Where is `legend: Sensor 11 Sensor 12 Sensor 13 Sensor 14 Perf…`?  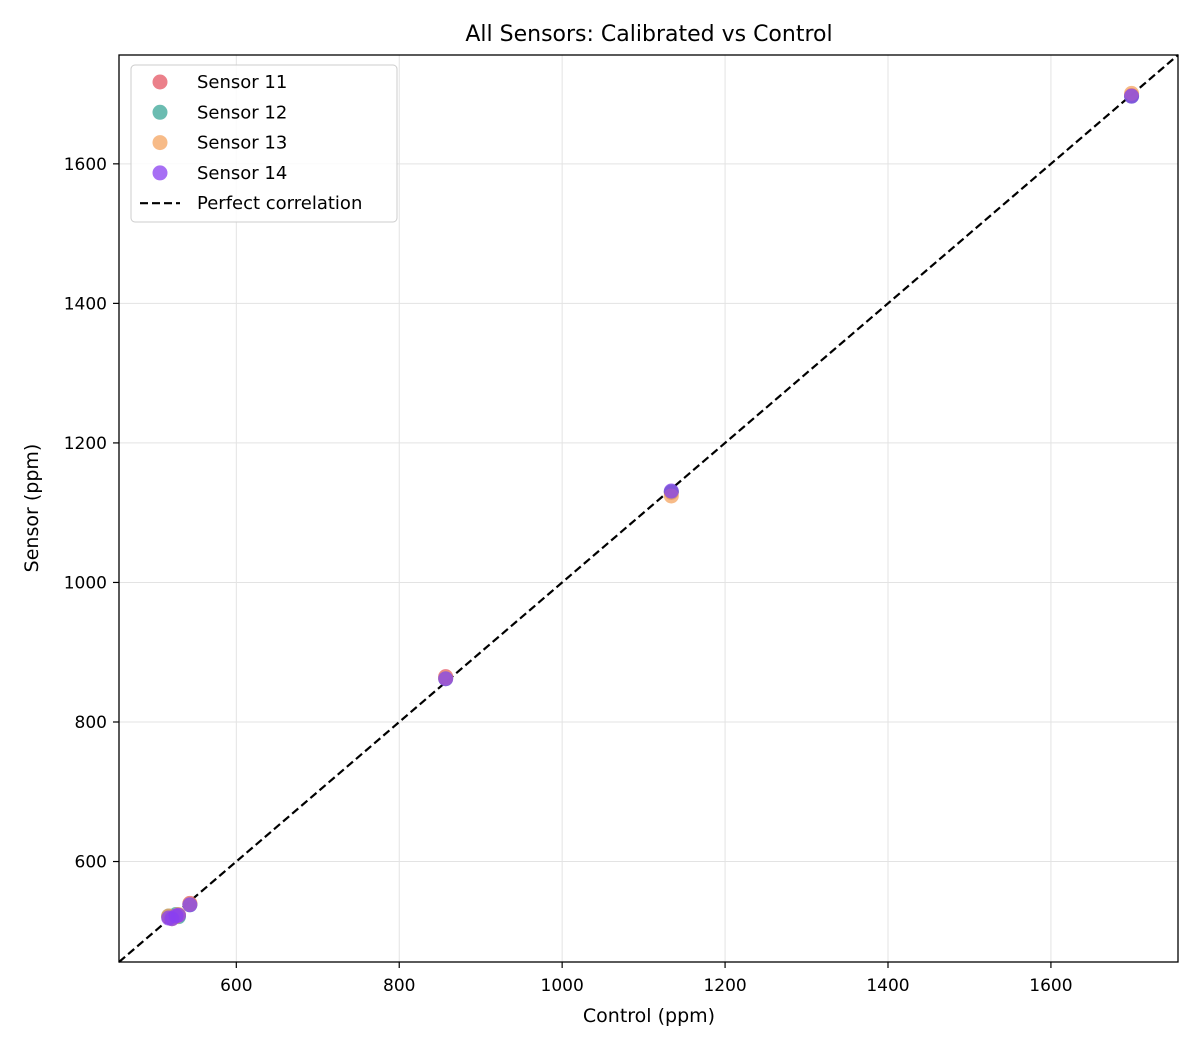
legend: Sensor 11 Sensor 12 Sensor 13 Sensor 14 Perf… is located at coordinates (264, 143).